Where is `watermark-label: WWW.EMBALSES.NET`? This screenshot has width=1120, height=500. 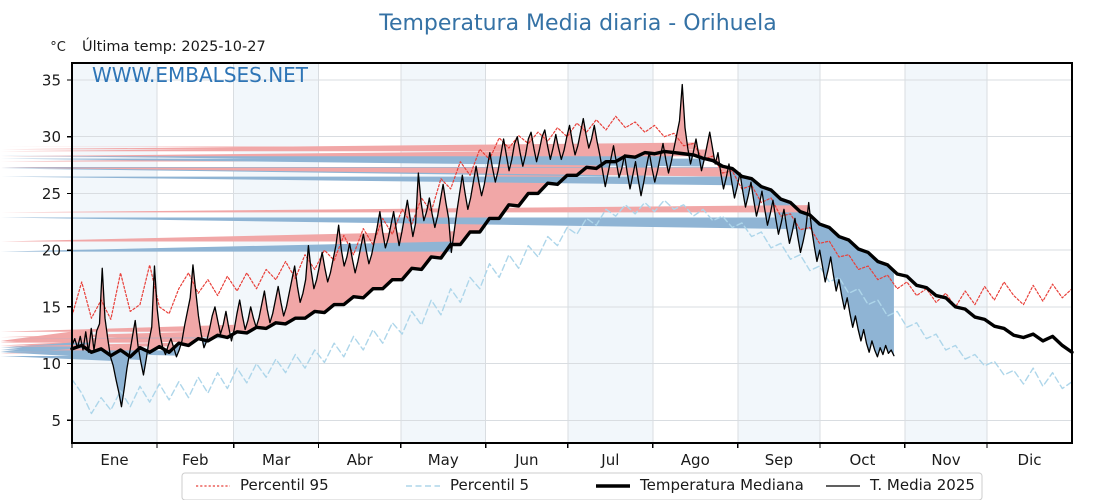
watermark-label: WWW.EMBALSES.NET is located at coordinates (200, 75).